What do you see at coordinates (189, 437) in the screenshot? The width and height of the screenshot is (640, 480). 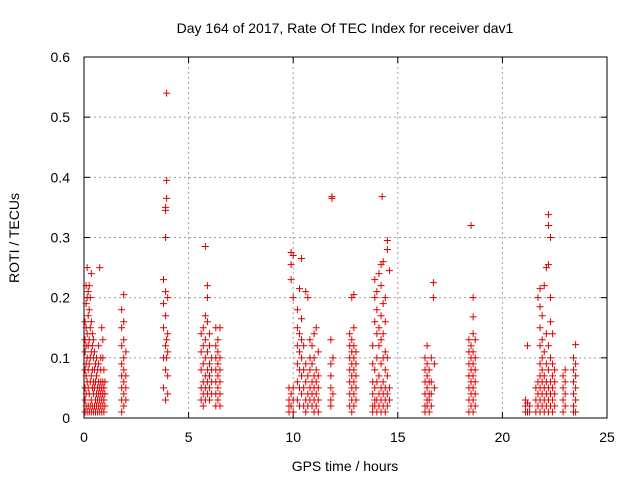 I see `x-tick-label: 5` at bounding box center [189, 437].